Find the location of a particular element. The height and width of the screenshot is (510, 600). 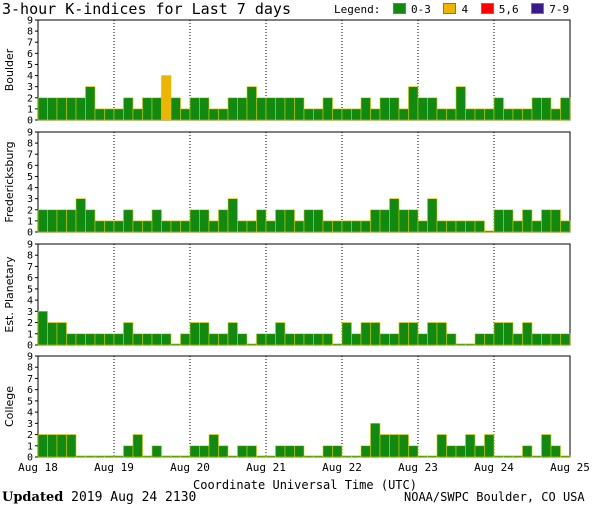

y-tick-label: 8 is located at coordinates (30, 144).